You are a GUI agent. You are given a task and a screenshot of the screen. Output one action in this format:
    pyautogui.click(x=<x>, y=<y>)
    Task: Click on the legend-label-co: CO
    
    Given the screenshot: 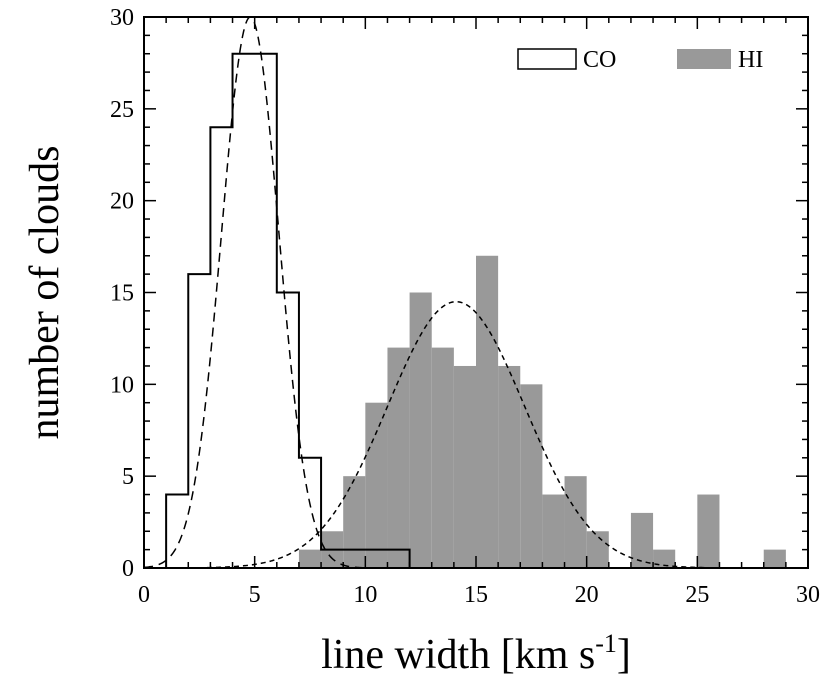 What is the action you would take?
    pyautogui.click(x=599, y=60)
    